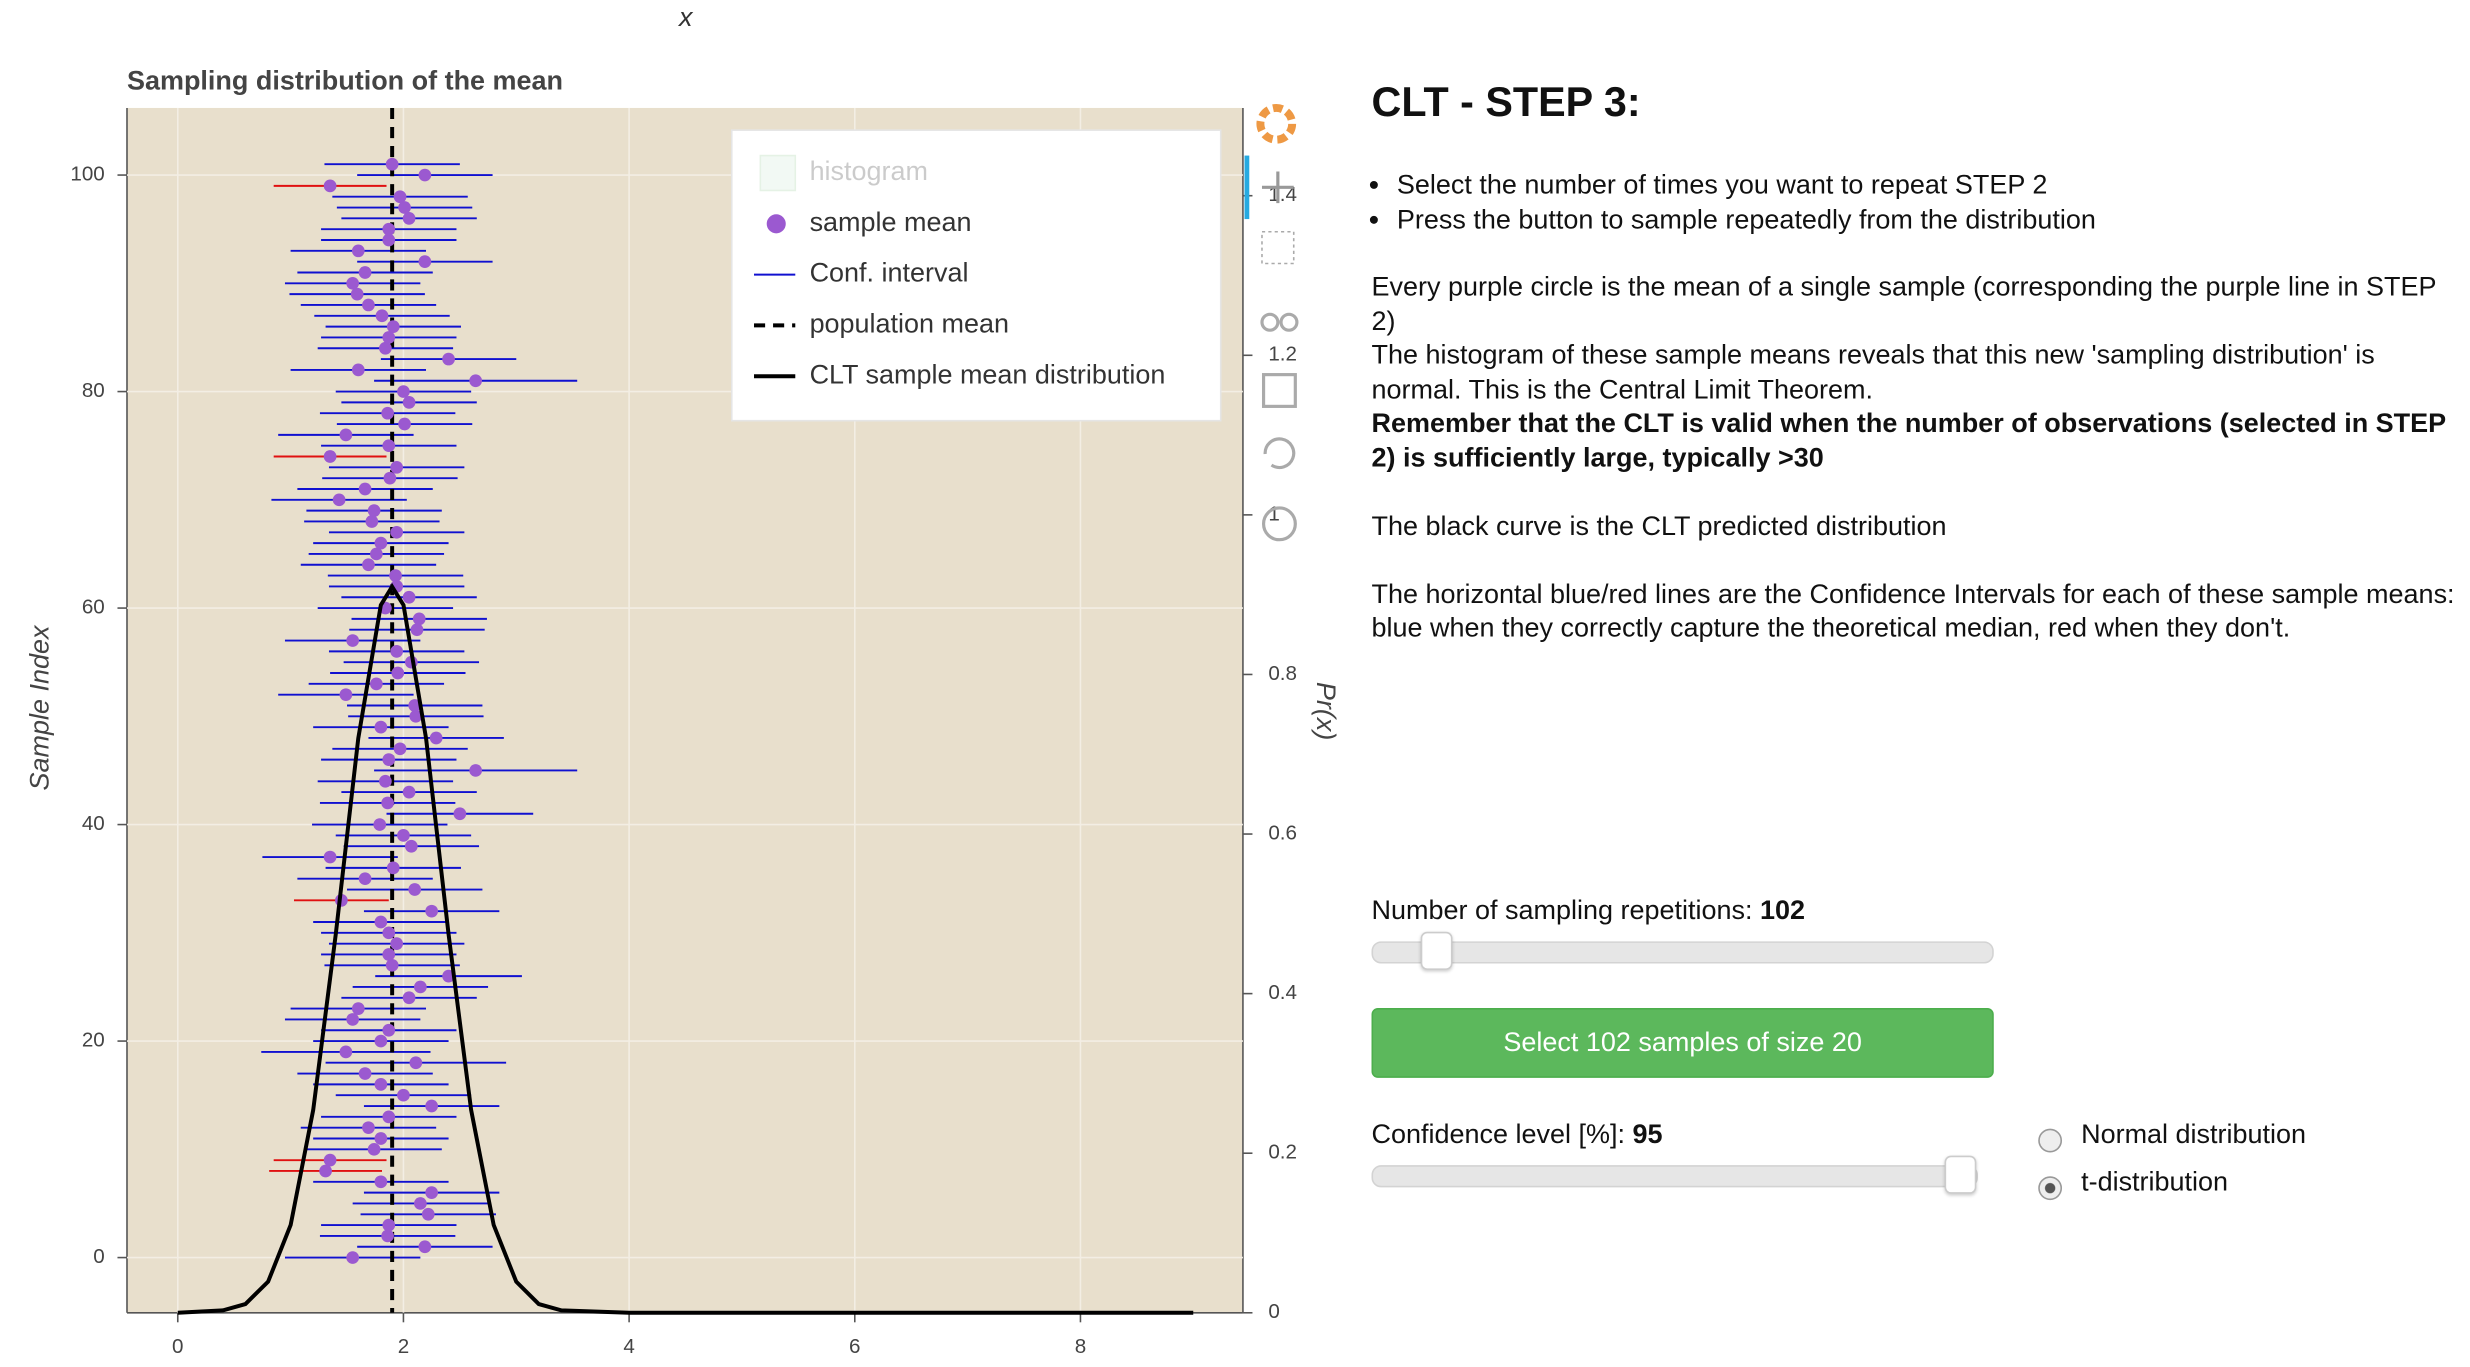 The height and width of the screenshot is (1367, 2470). I want to click on x-tick-label: 8, so click(1080, 1346).